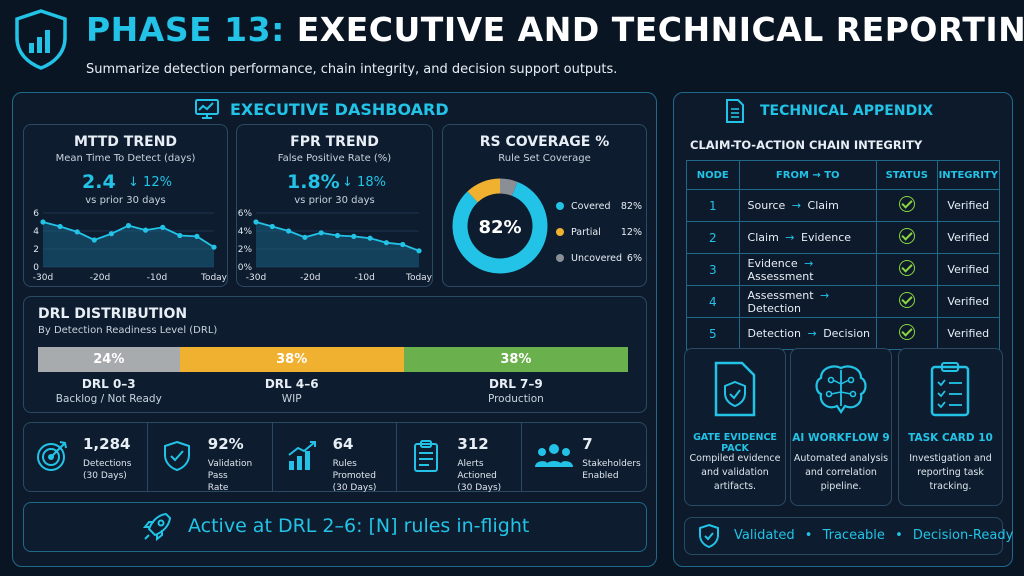 This screenshot has height=576, width=1024. I want to click on bar-chart-growth-icon, so click(302, 458).